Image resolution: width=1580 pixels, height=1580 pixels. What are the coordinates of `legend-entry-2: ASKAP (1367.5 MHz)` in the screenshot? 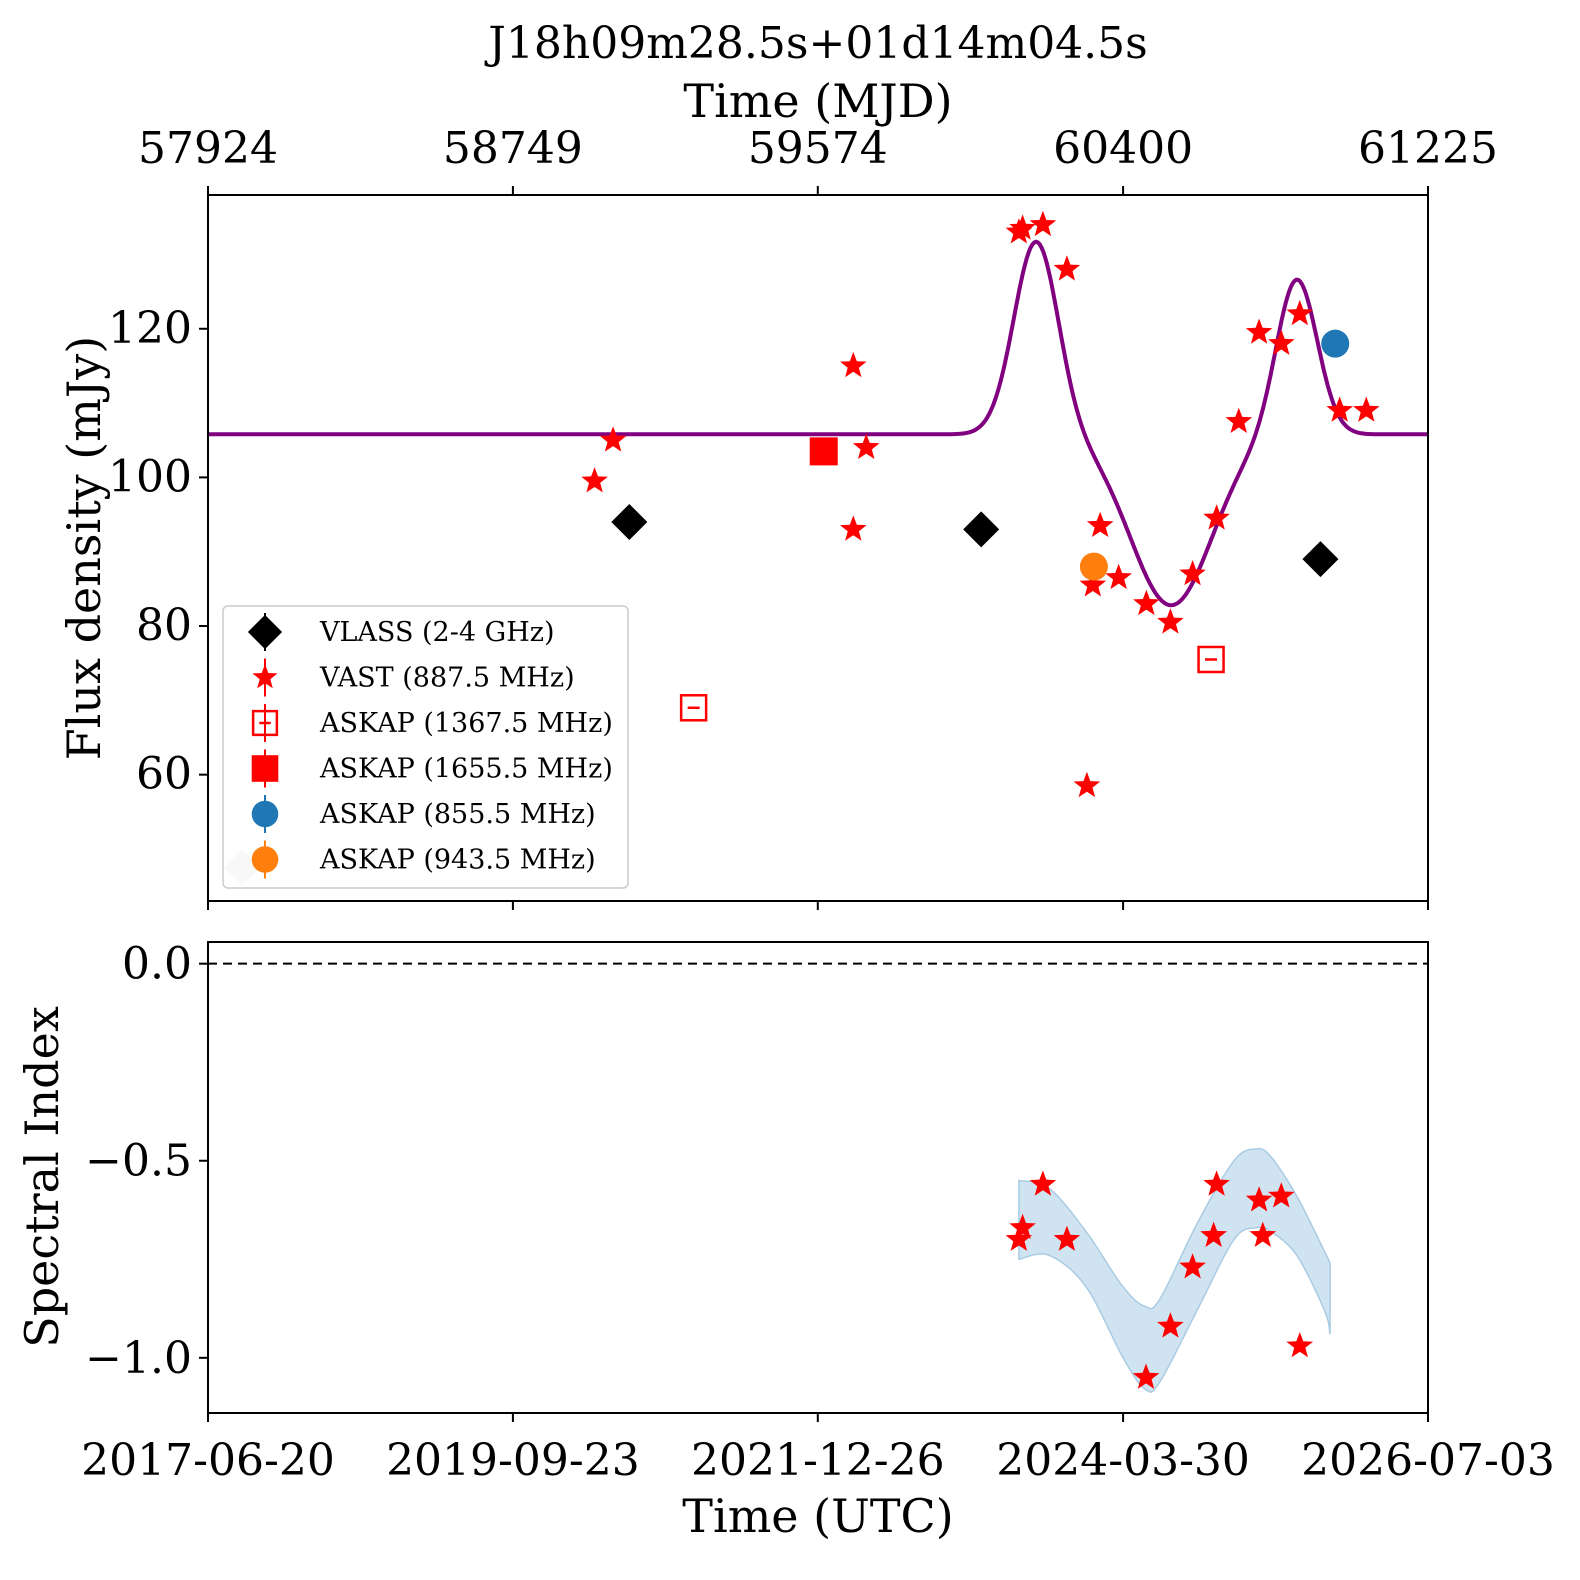 It's located at (432, 723).